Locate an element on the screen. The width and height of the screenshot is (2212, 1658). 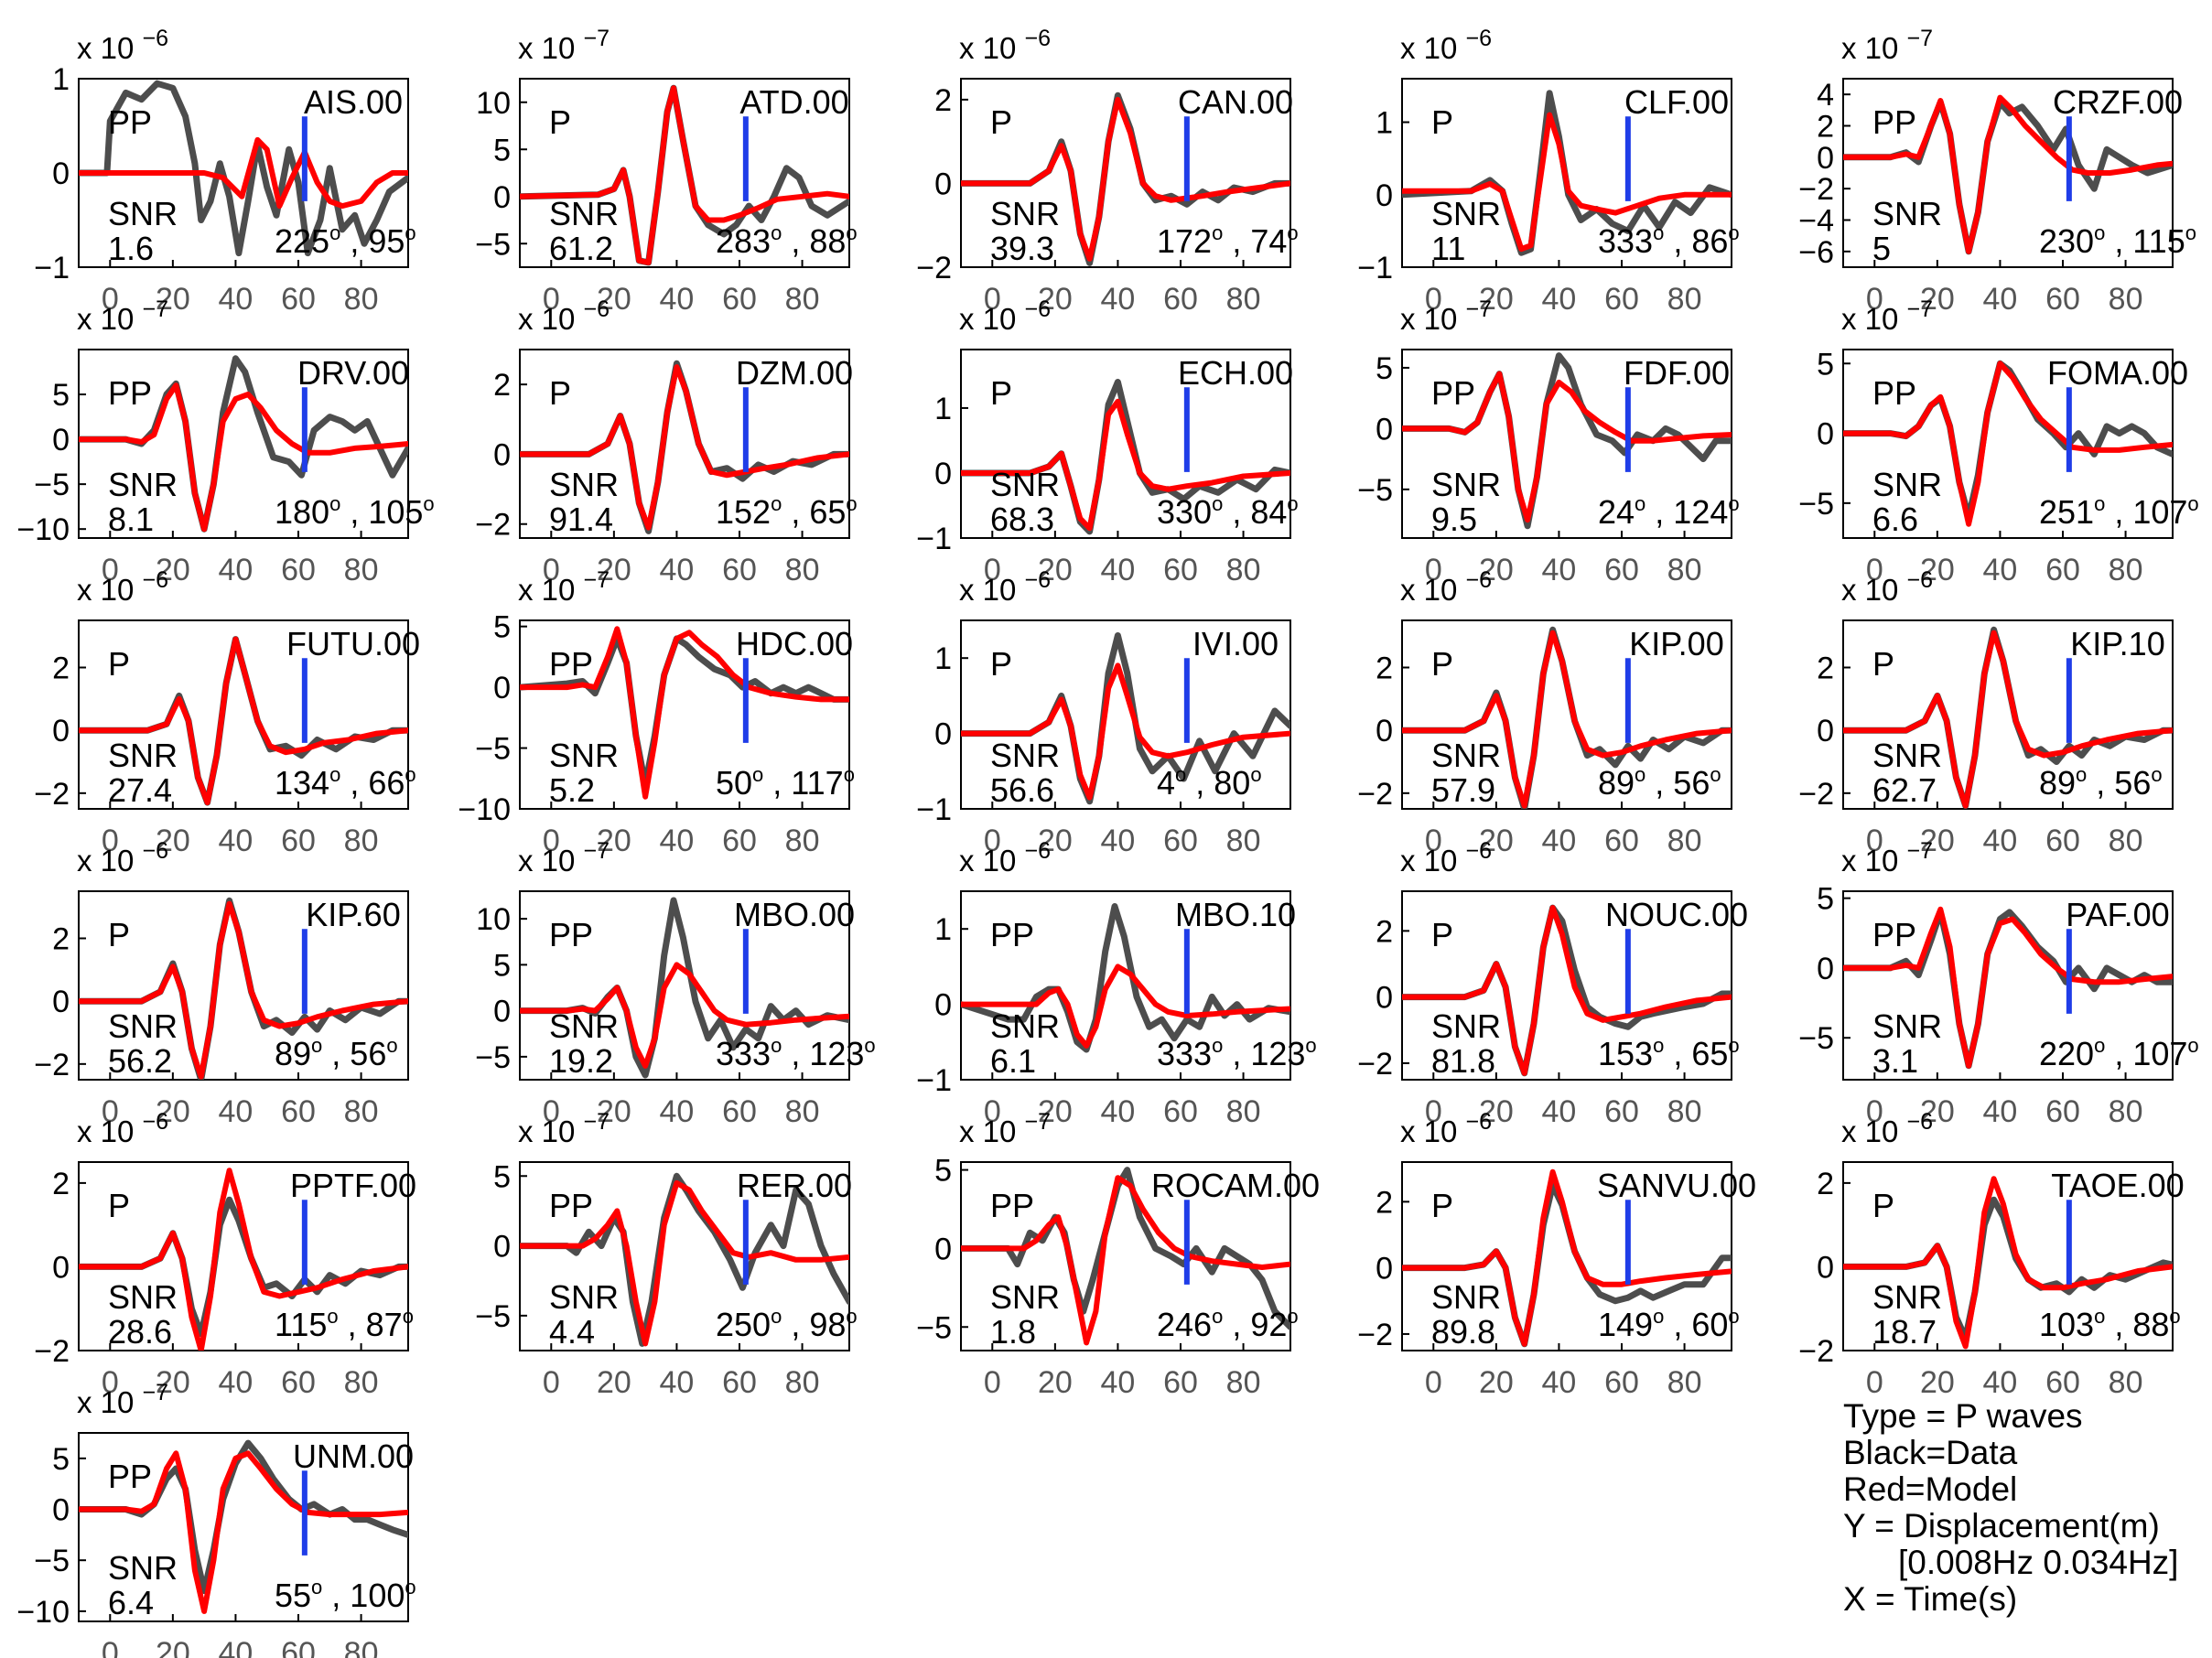
azimuth-distance: 153o , 65o is located at coordinates (1669, 1053).